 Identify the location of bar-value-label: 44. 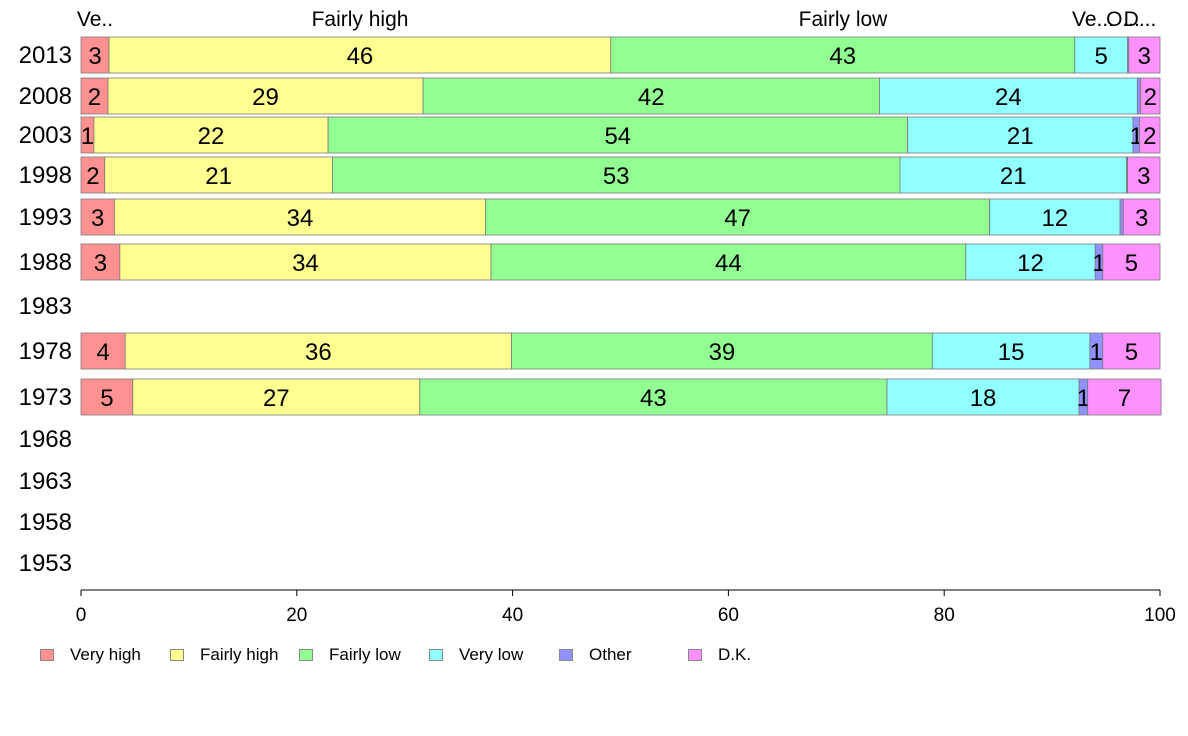
(728, 263).